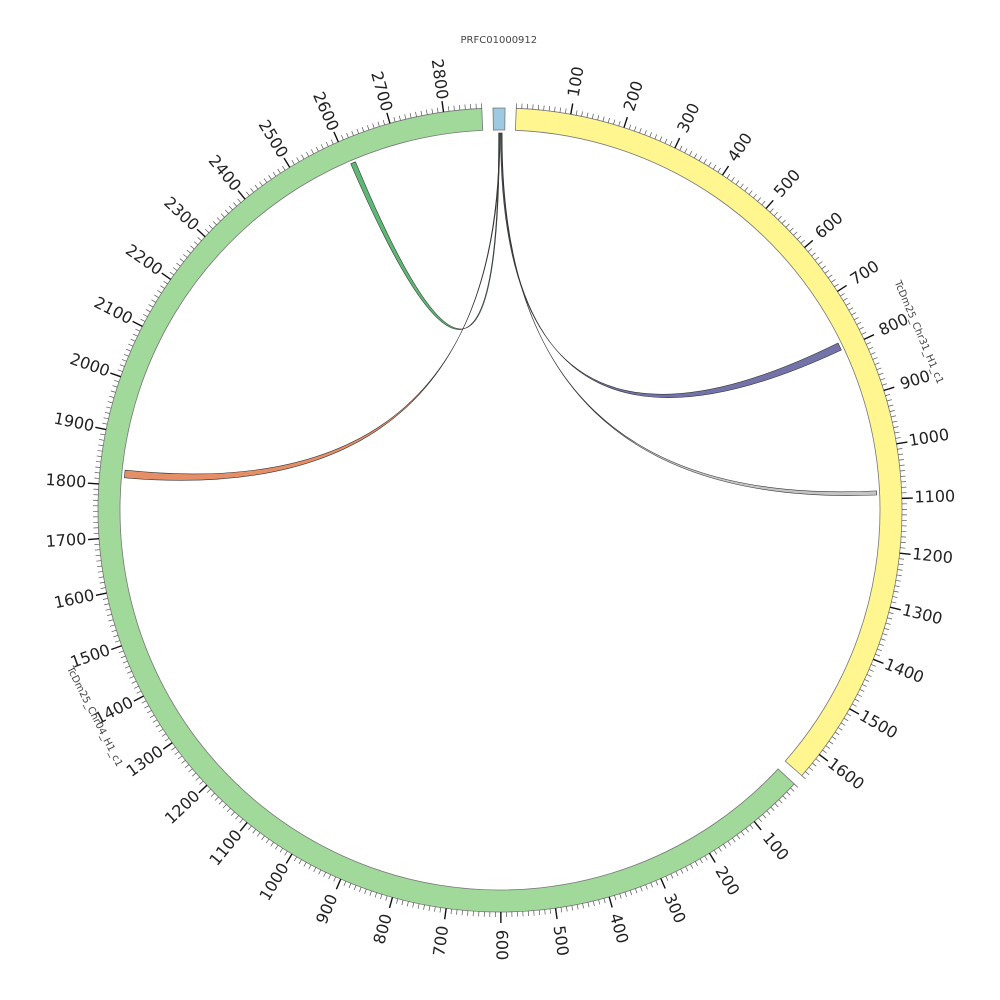  What do you see at coordinates (561, 940) in the screenshot?
I see `tick-label: 500` at bounding box center [561, 940].